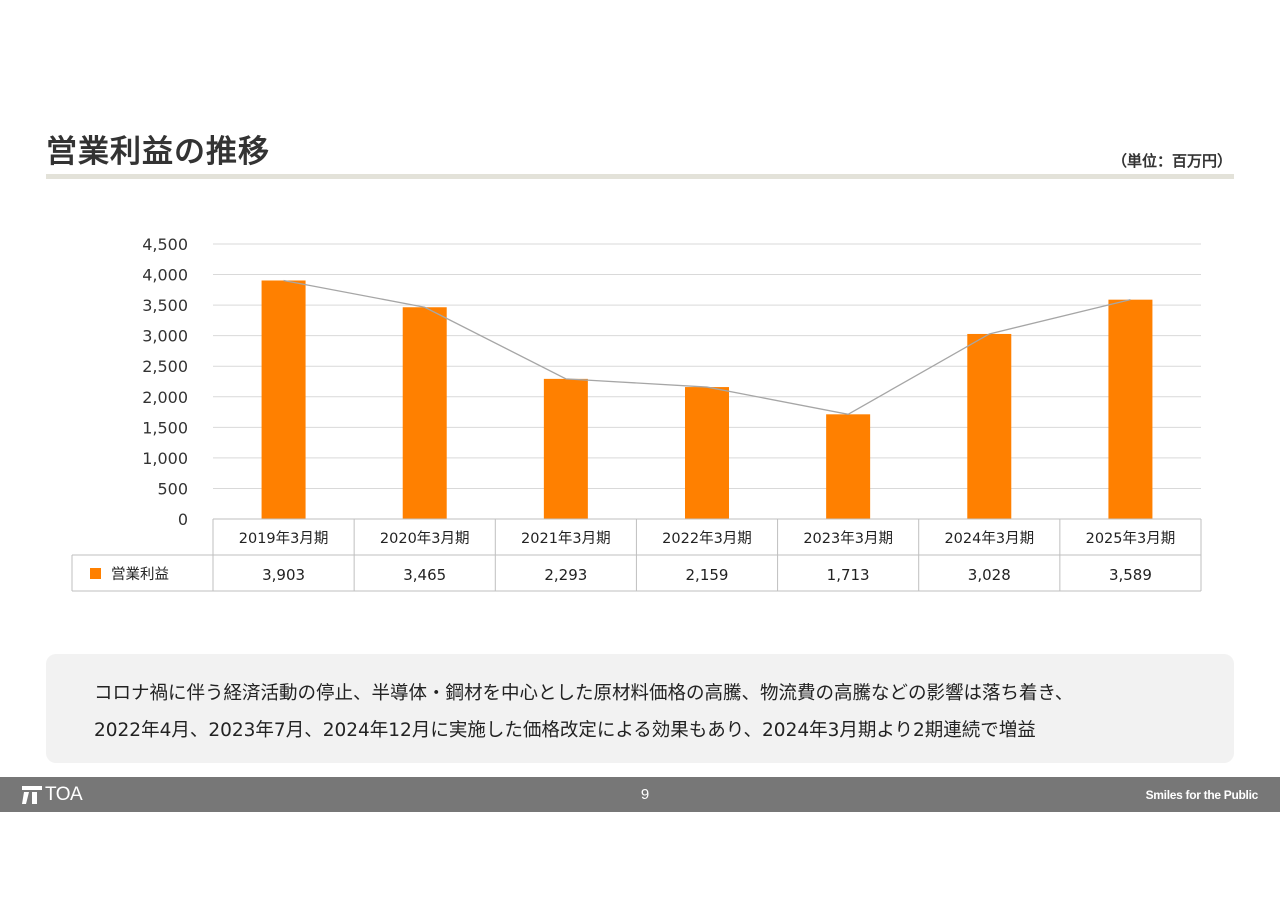 The width and height of the screenshot is (1280, 905). What do you see at coordinates (140, 574) in the screenshot?
I see `legend-series-name: 営業利益` at bounding box center [140, 574].